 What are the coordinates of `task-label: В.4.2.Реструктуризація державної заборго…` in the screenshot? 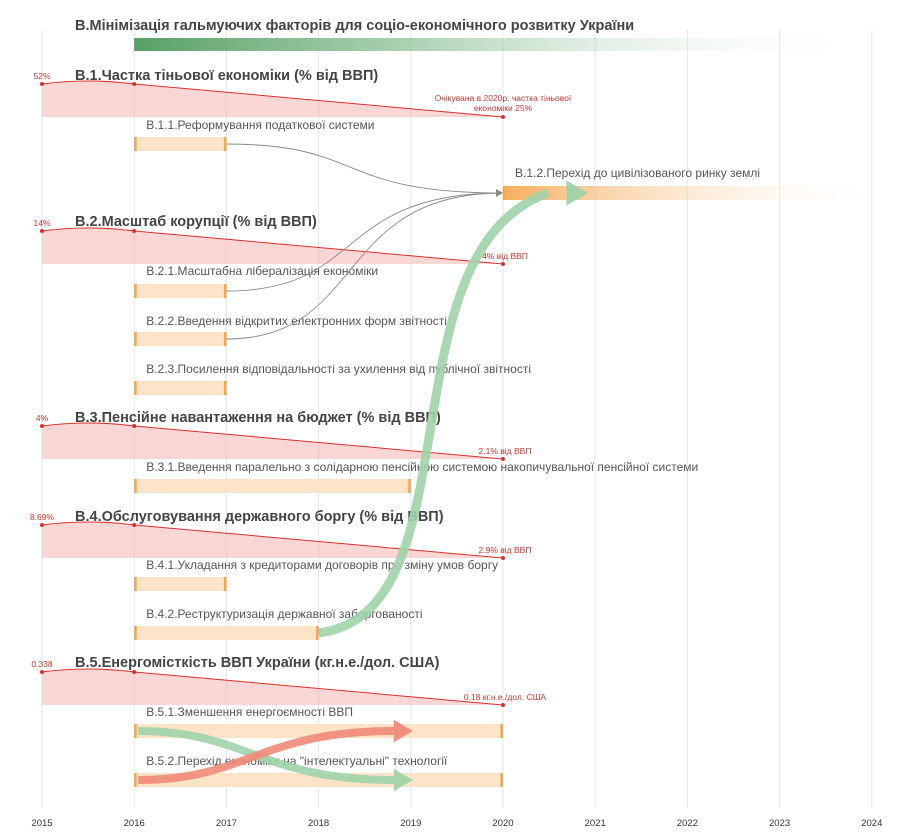 It's located at (284, 614).